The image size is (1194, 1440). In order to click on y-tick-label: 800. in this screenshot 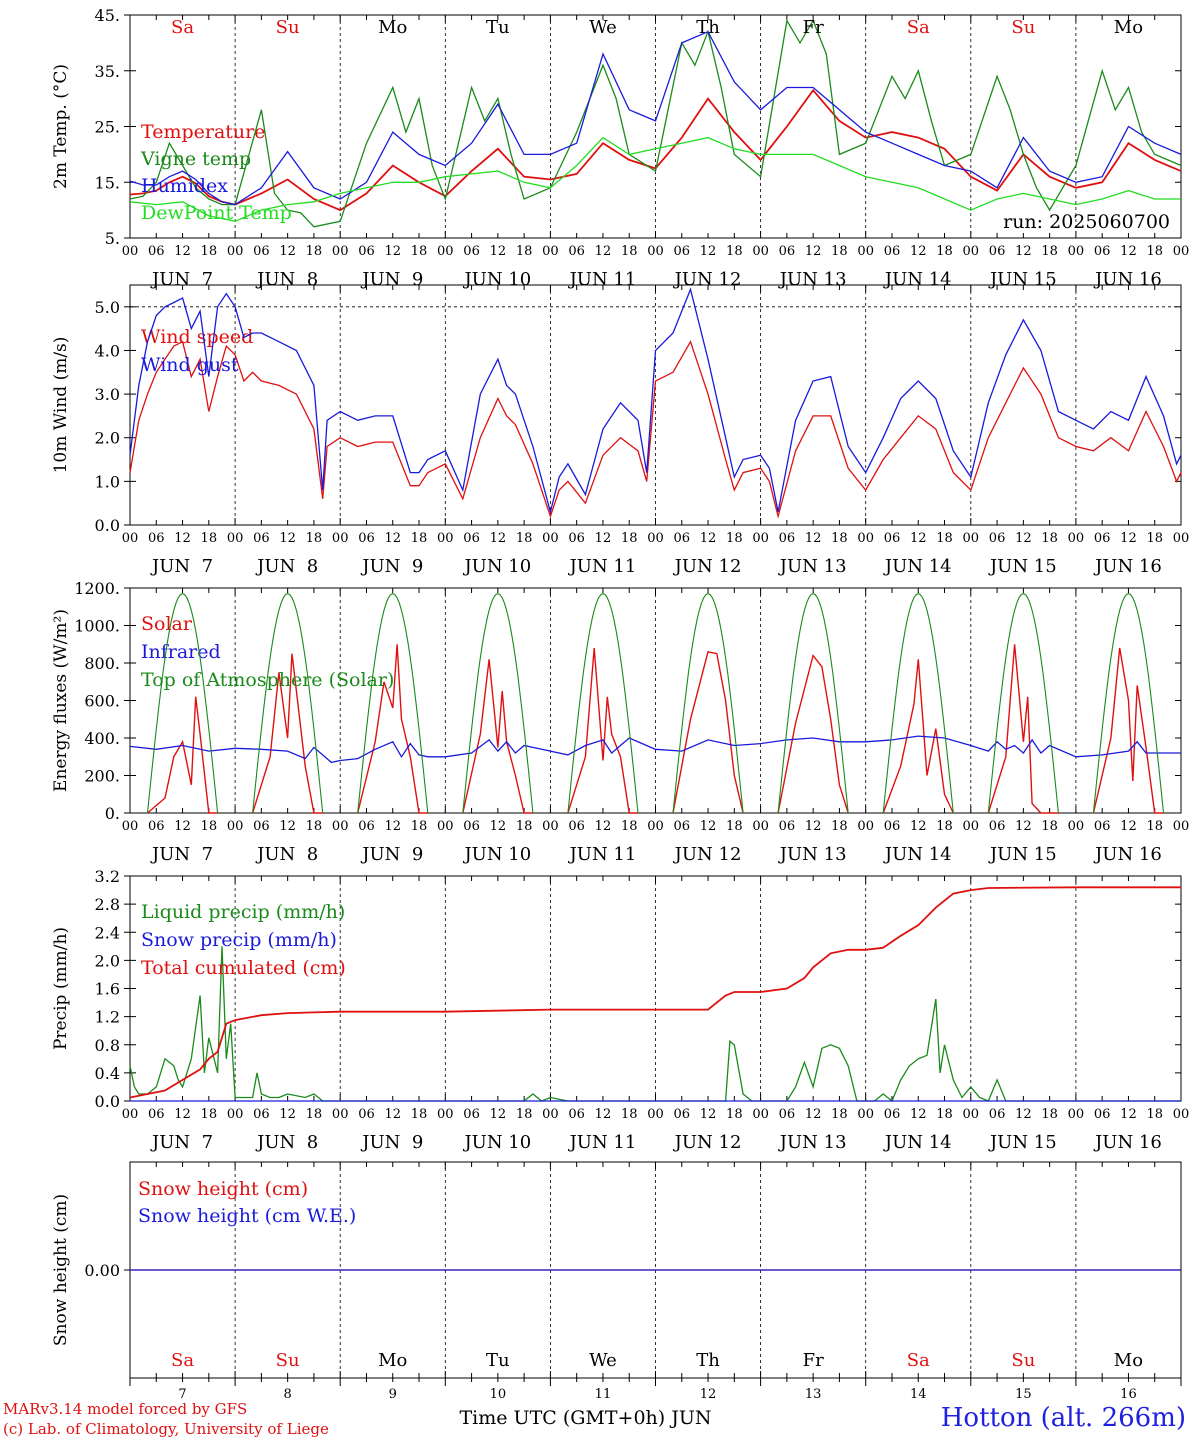, I will do `click(102, 663)`.